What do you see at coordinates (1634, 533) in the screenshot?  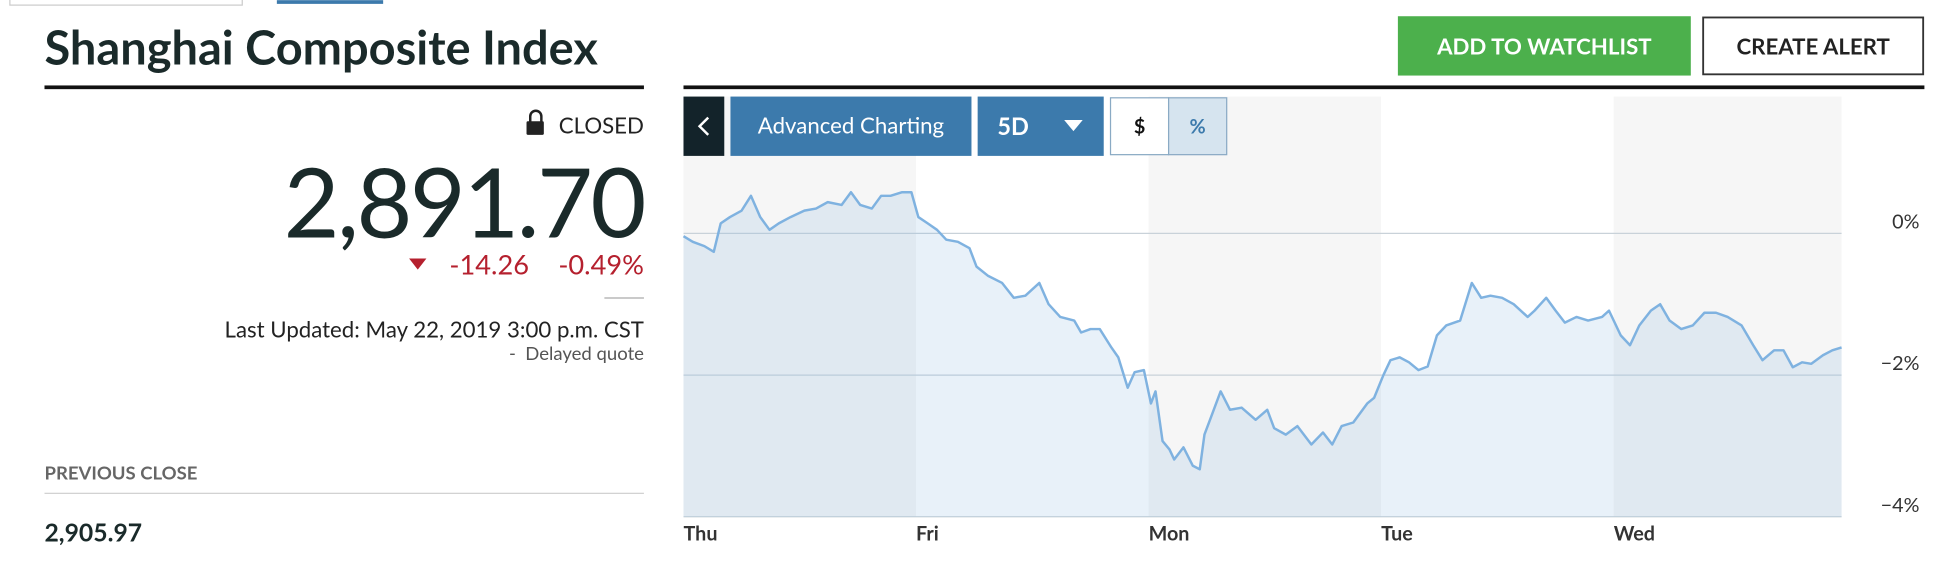 I see `x-tick-label: Wed` at bounding box center [1634, 533].